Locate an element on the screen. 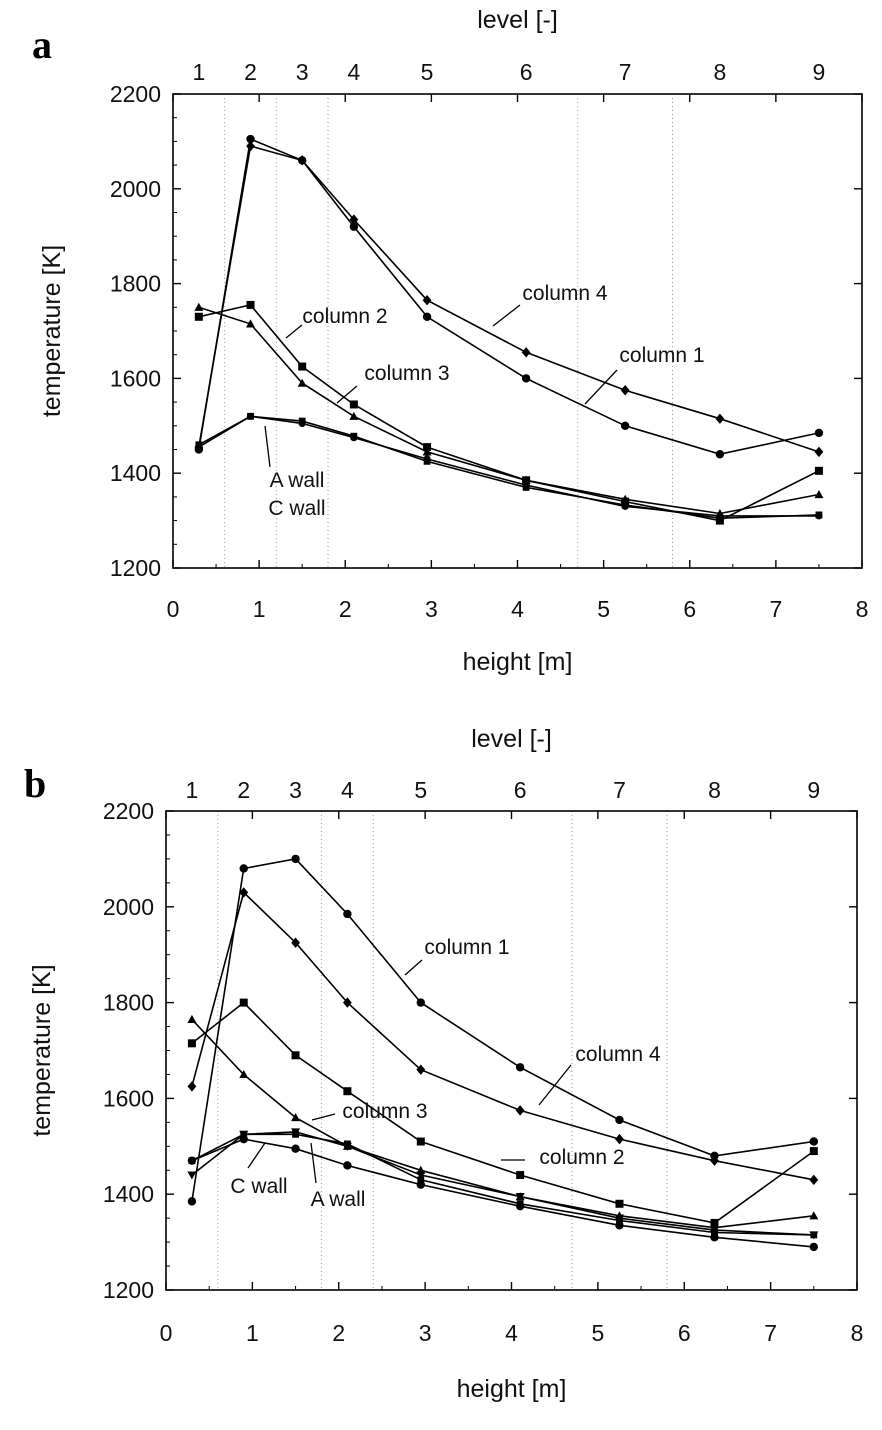  top-axis-label: level [-] is located at coordinates (511, 739).